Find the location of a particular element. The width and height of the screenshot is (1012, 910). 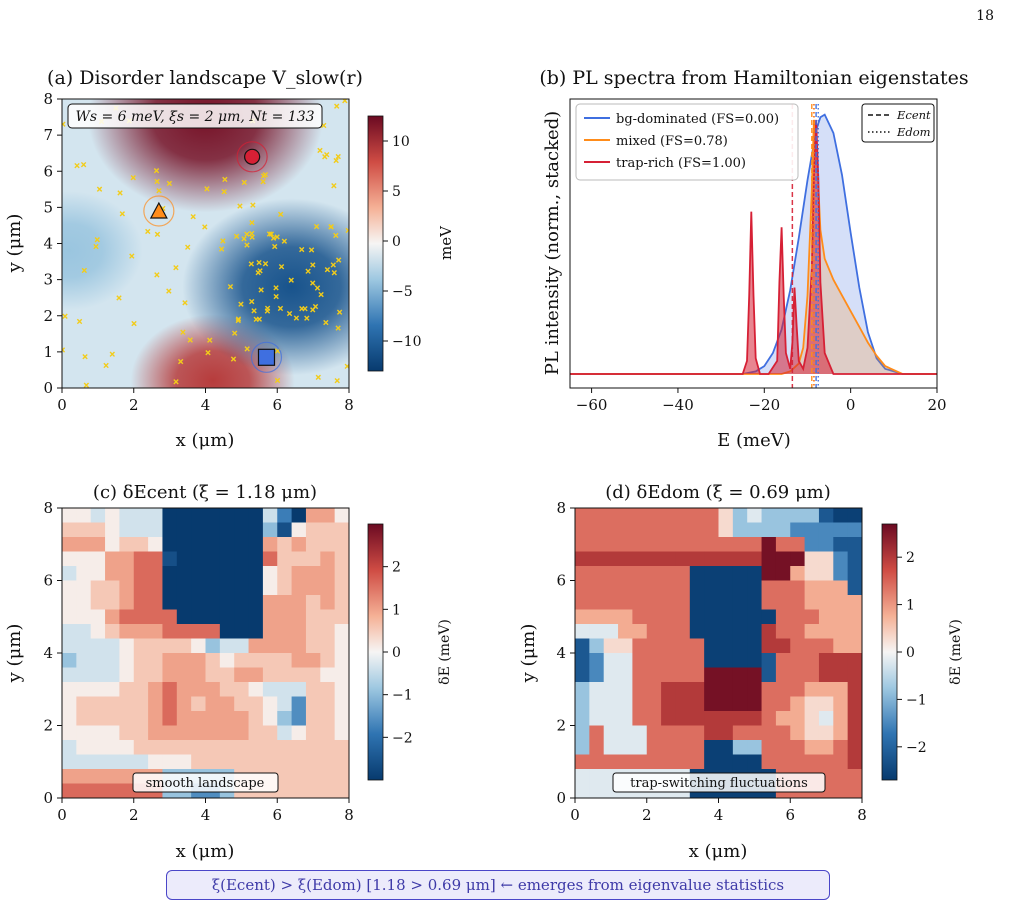

state-markers is located at coordinates (213, 257).